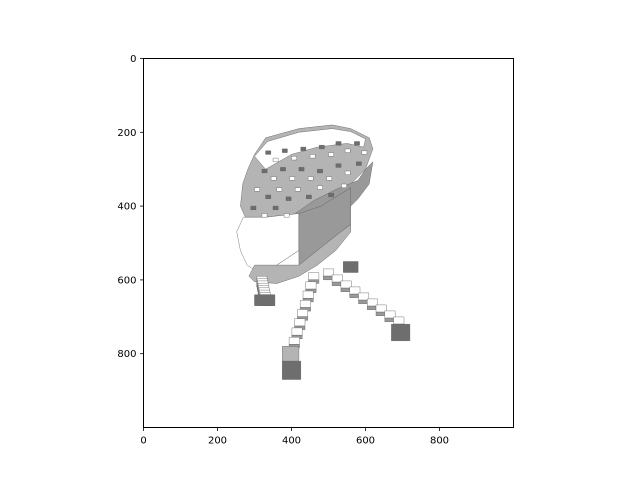 This screenshot has width=640, height=480. I want to click on seat-back-rim, so click(310, 149).